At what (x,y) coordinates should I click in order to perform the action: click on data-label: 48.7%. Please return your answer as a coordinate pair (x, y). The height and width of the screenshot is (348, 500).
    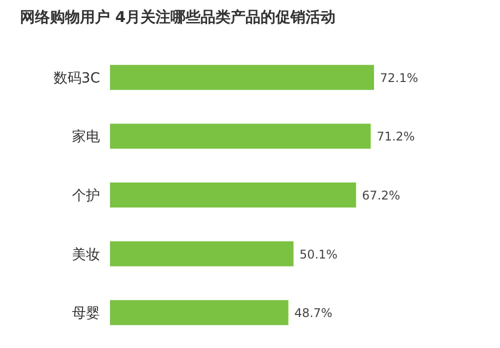
    Looking at the image, I should click on (313, 313).